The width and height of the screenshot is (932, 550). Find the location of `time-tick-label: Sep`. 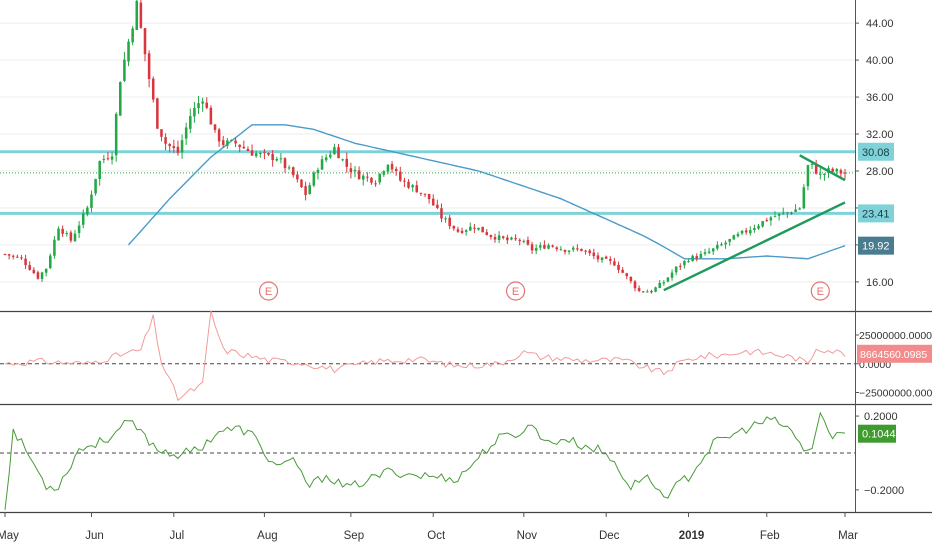

time-tick-label: Sep is located at coordinates (354, 536).